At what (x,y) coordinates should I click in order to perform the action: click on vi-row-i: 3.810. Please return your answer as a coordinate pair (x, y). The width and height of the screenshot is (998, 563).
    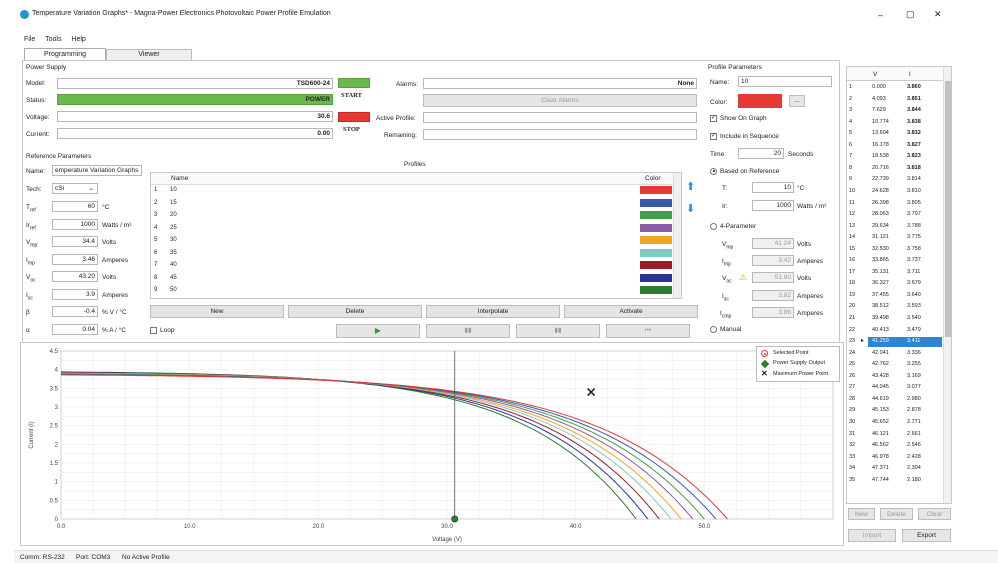
    Looking at the image, I should click on (914, 190).